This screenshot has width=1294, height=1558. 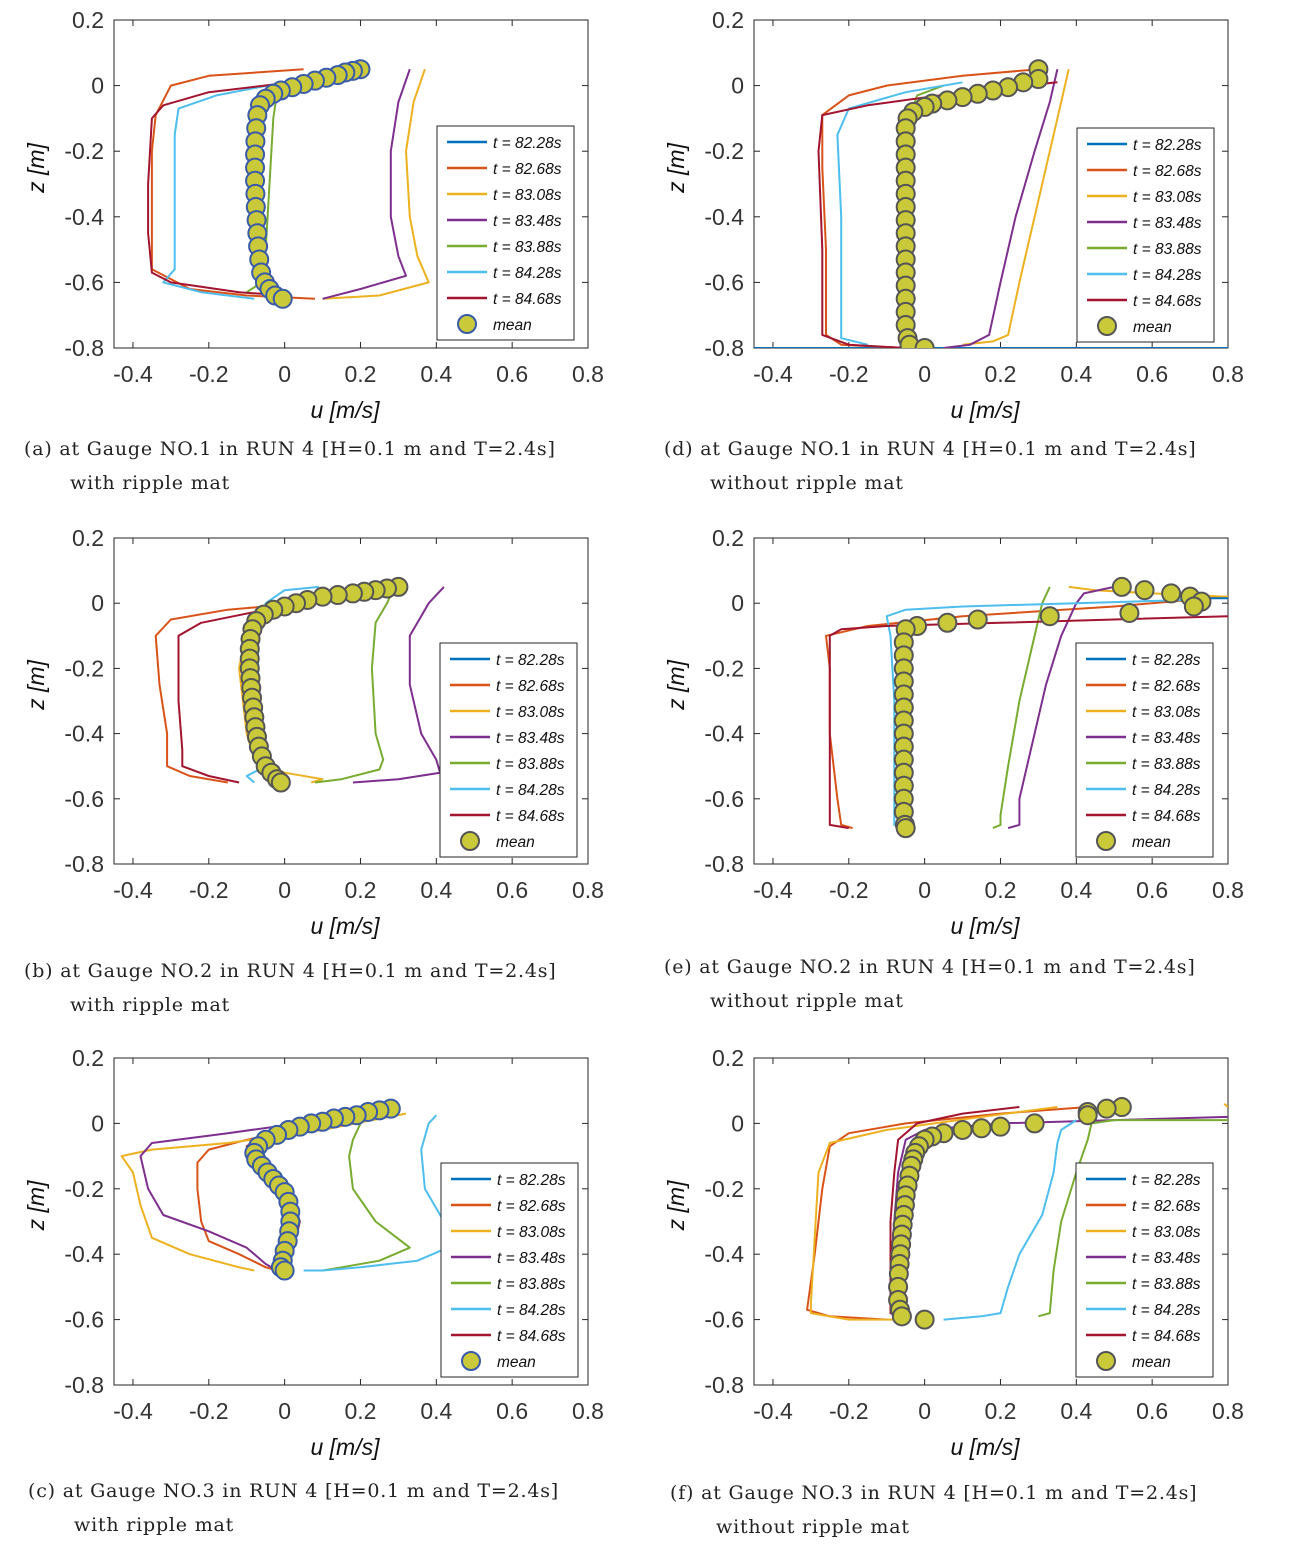 What do you see at coordinates (1106, 841) in the screenshot?
I see `legend-marker-e-mean` at bounding box center [1106, 841].